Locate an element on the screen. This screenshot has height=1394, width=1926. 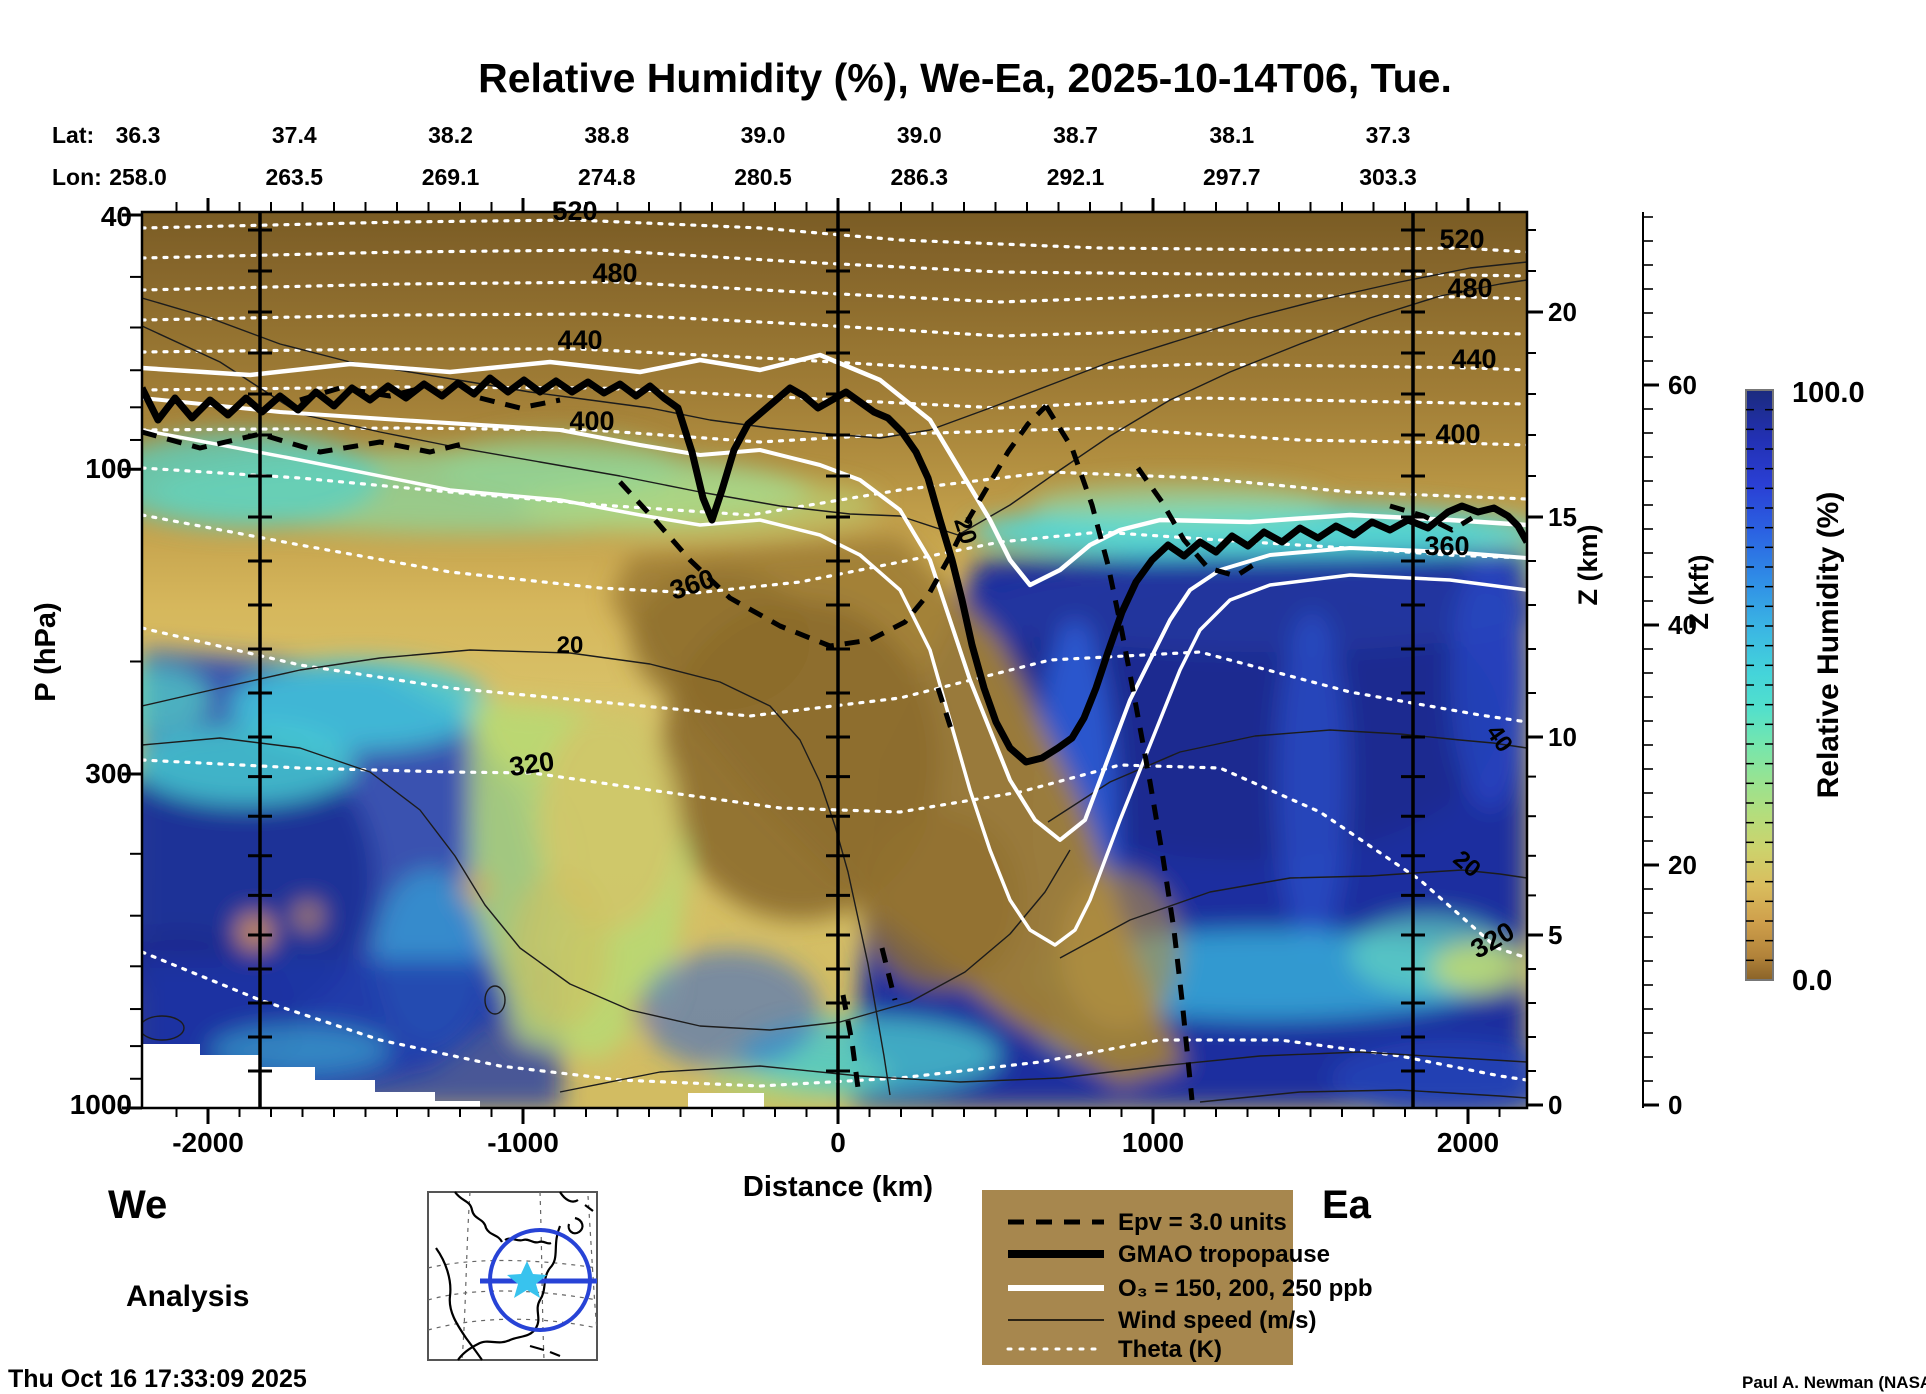
x-tick-label: -2000 is located at coordinates (208, 1142).